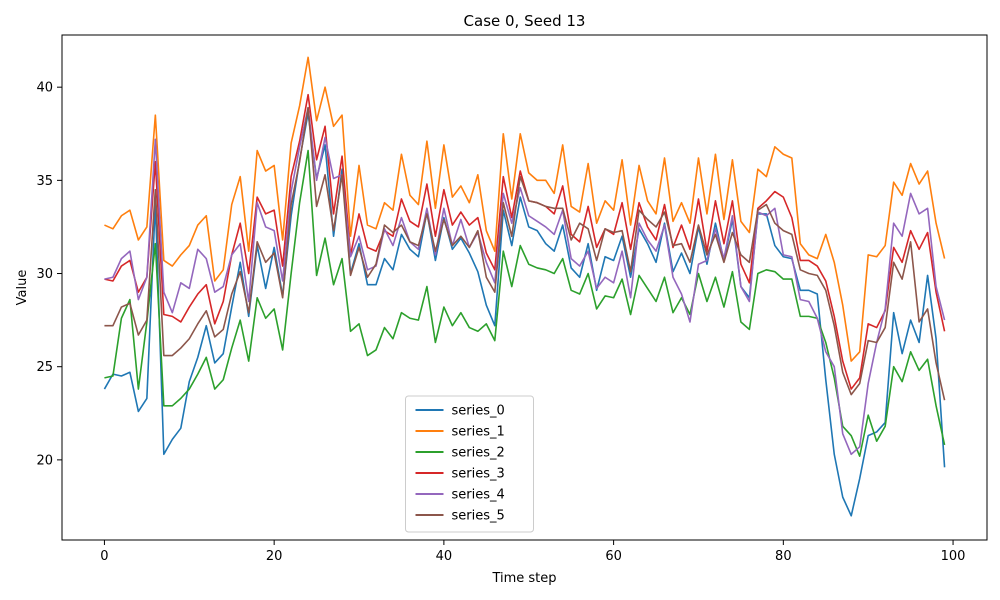  Describe the element at coordinates (104, 556) in the screenshot. I see `x-tick-label: 0` at that location.